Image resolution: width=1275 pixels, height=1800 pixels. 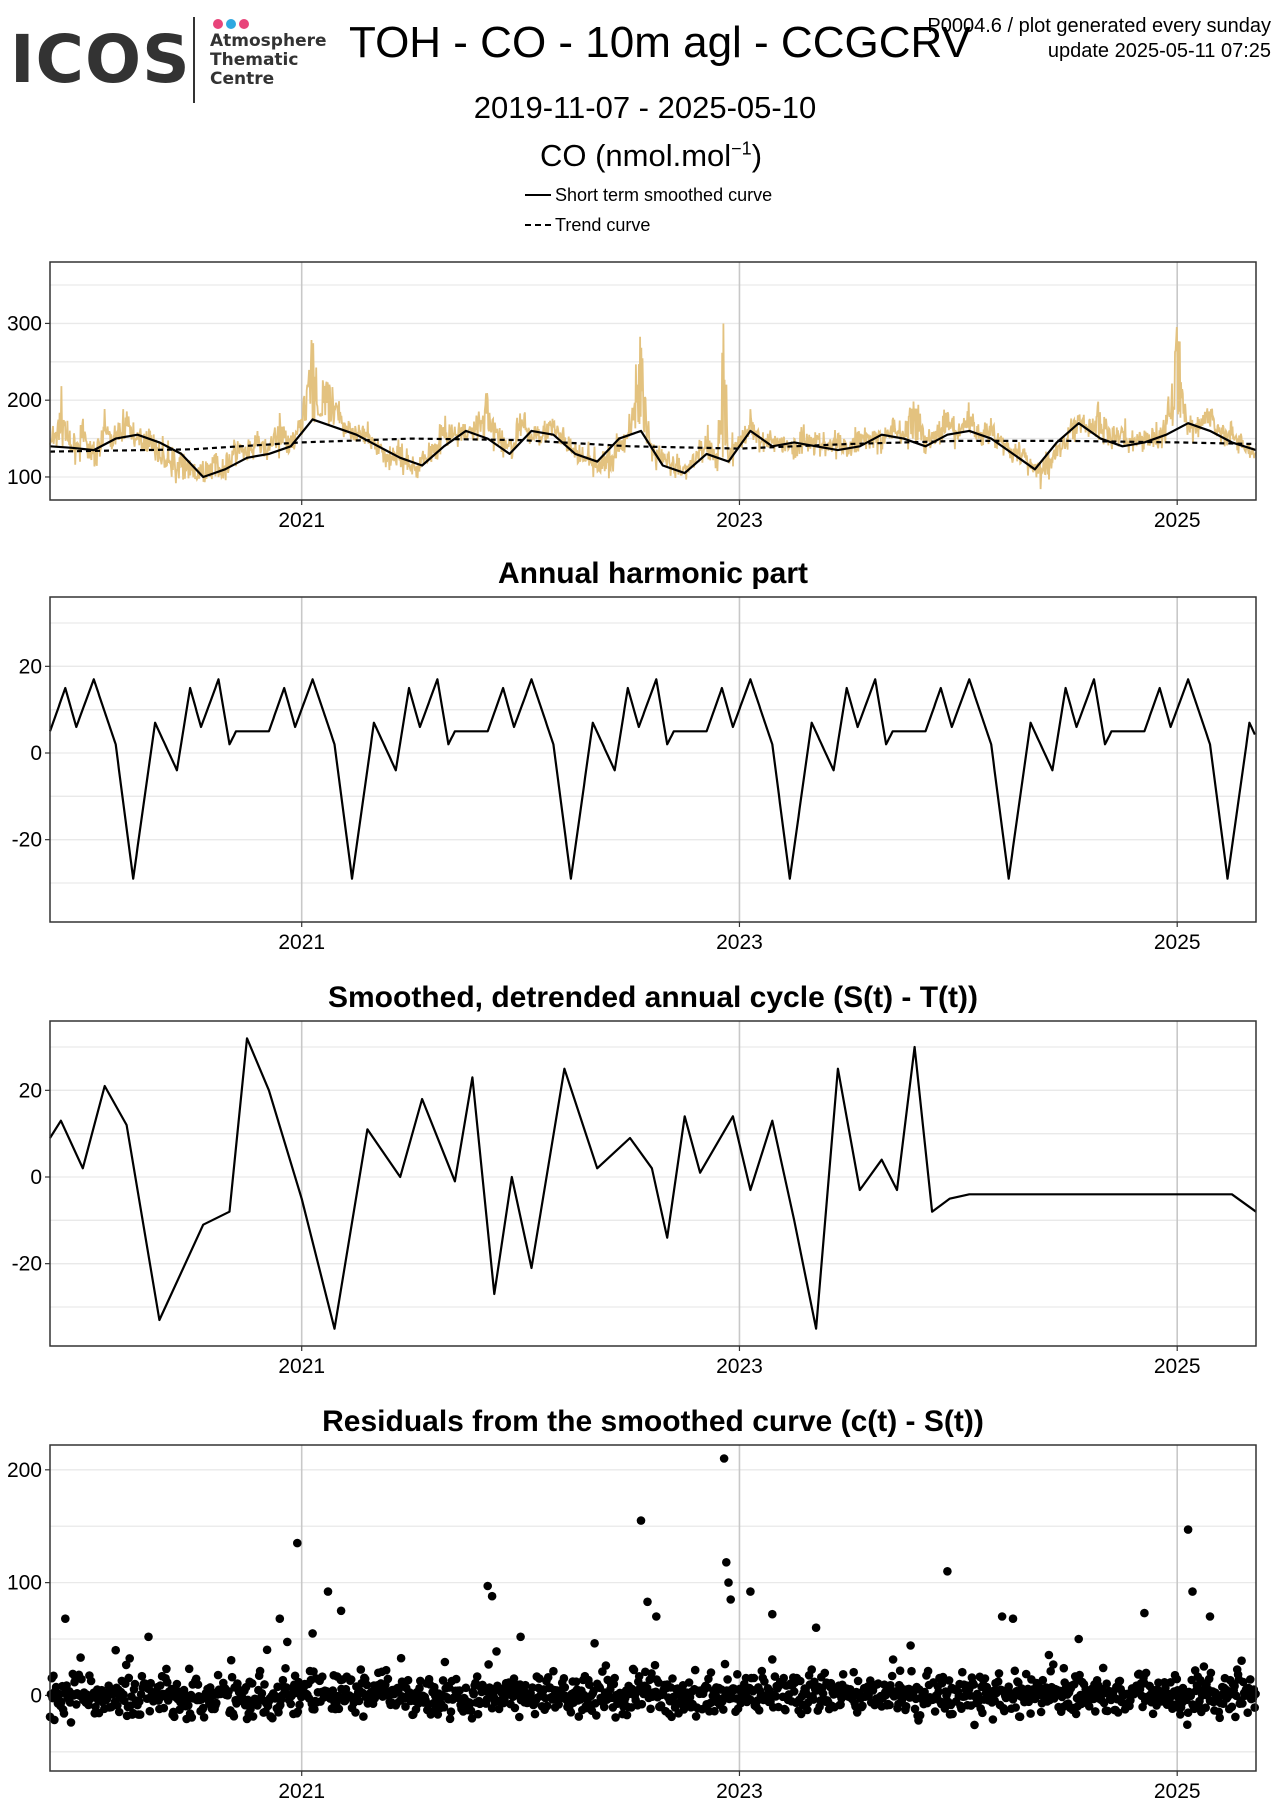 I want to click on logo-dots, so click(x=232, y=25).